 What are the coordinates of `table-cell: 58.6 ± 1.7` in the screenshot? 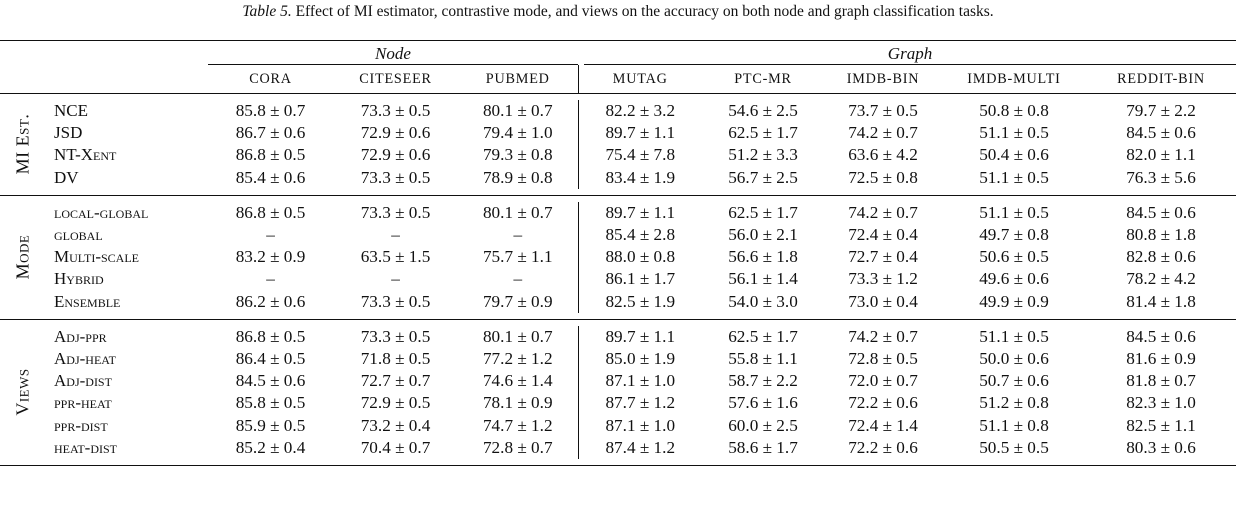 It's located at (763, 447).